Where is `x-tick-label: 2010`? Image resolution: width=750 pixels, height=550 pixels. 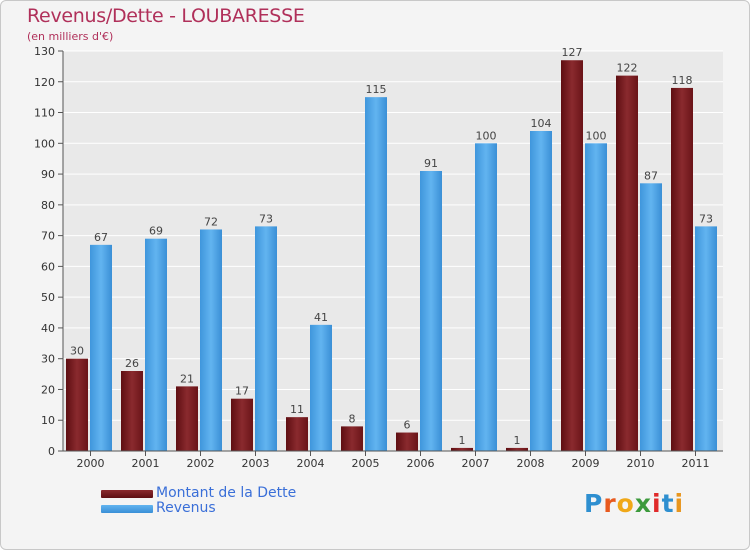 x-tick-label: 2010 is located at coordinates (641, 463).